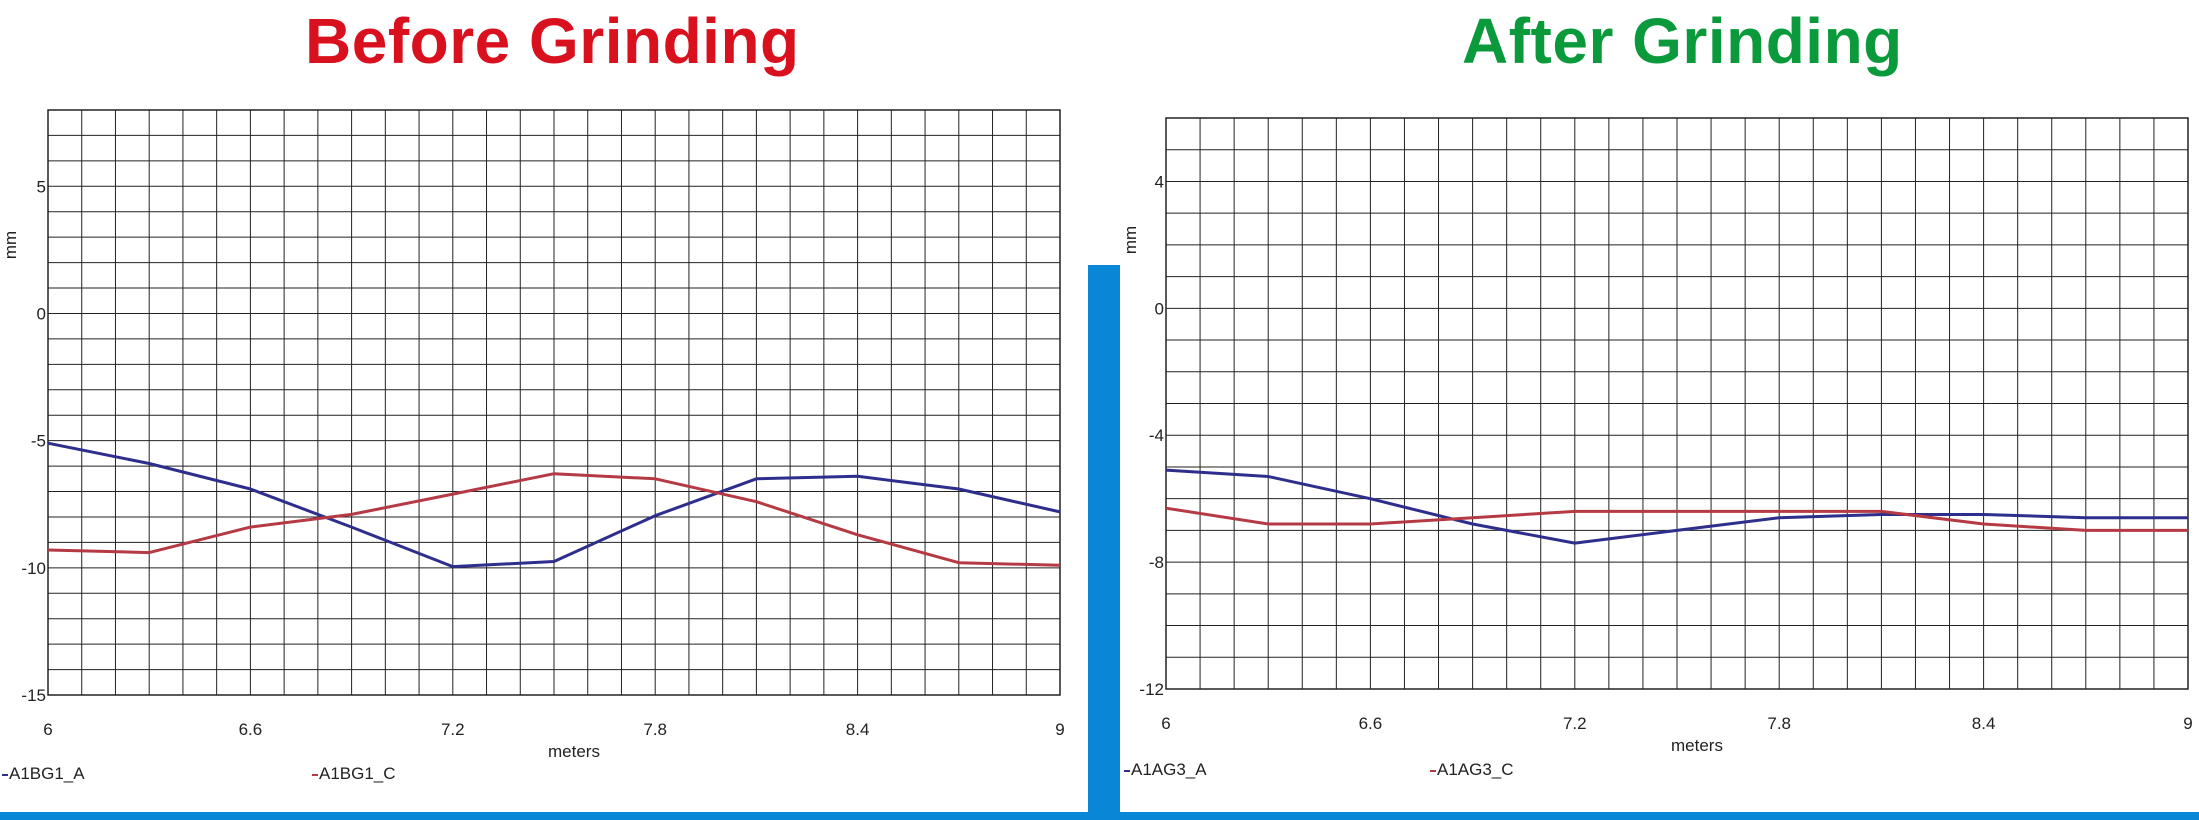  Describe the element at coordinates (1371, 723) in the screenshot. I see `after-xtick-label: 6.6` at that location.